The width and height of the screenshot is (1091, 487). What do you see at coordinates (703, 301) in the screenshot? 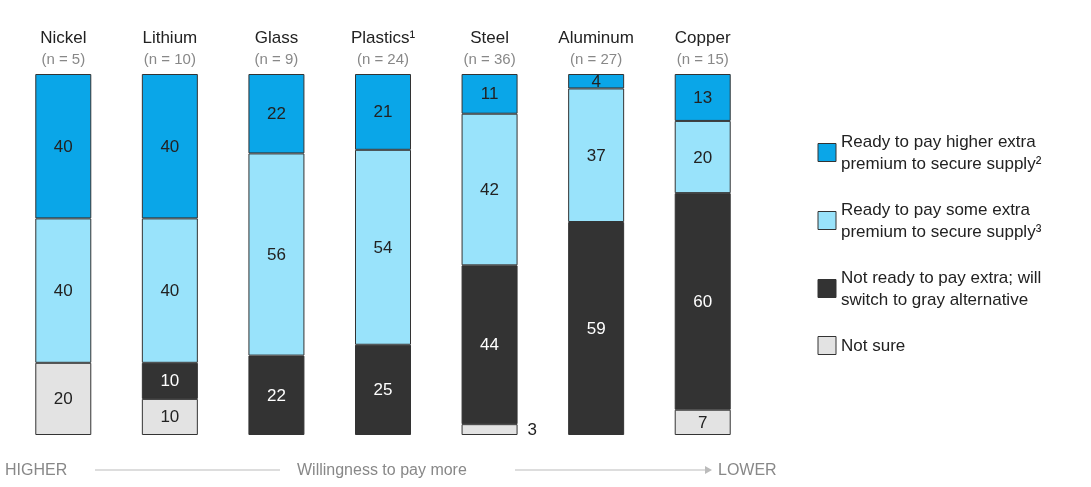
I see `data-label: 60` at bounding box center [703, 301].